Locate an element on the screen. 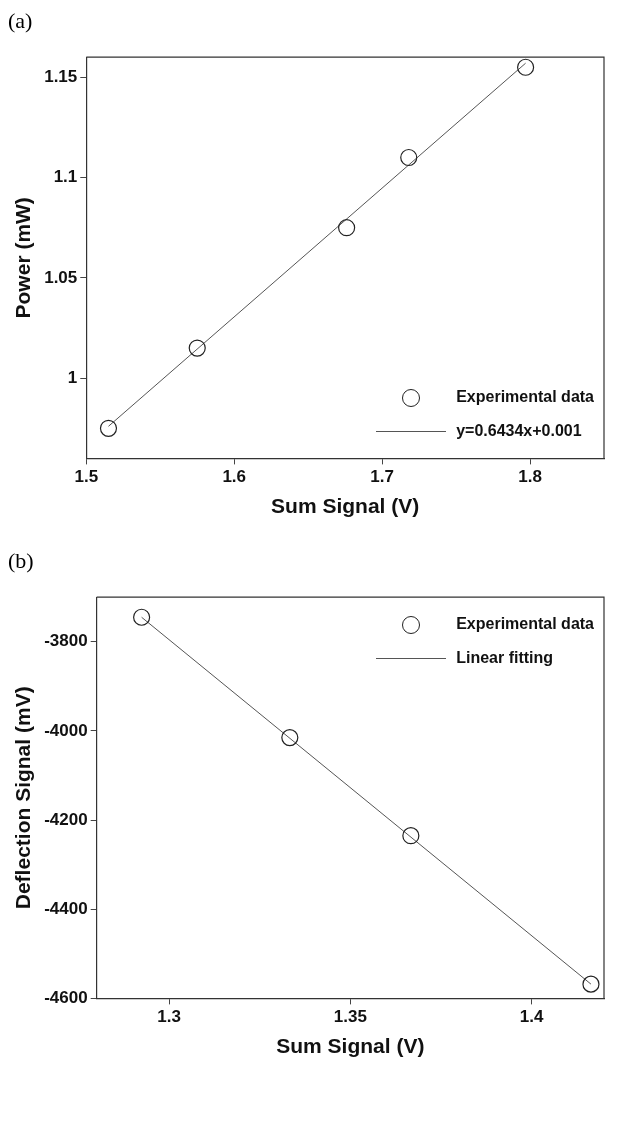 Image resolution: width=637 pixels, height=1137 pixels. y-axis-title: Deflection Signal (mV) is located at coordinates (23, 798).